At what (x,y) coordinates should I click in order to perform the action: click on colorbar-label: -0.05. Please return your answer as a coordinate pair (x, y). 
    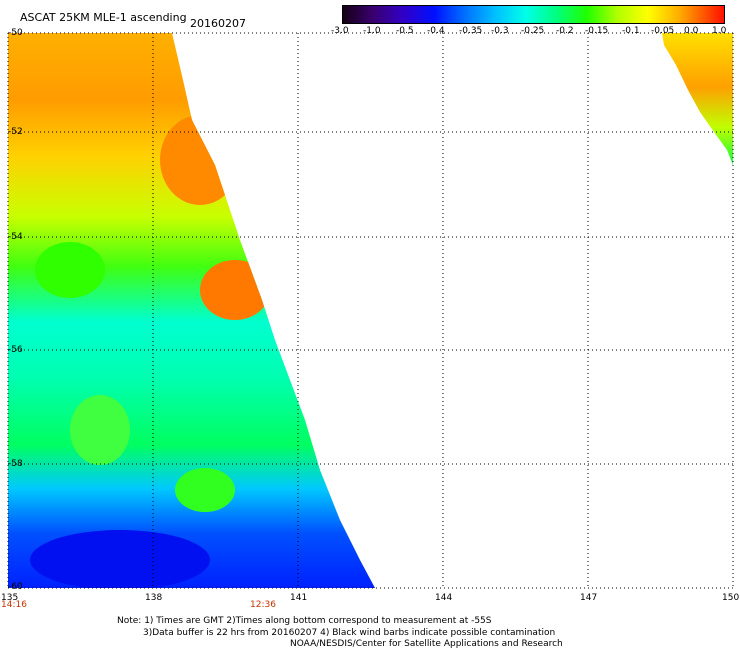
    Looking at the image, I should click on (663, 31).